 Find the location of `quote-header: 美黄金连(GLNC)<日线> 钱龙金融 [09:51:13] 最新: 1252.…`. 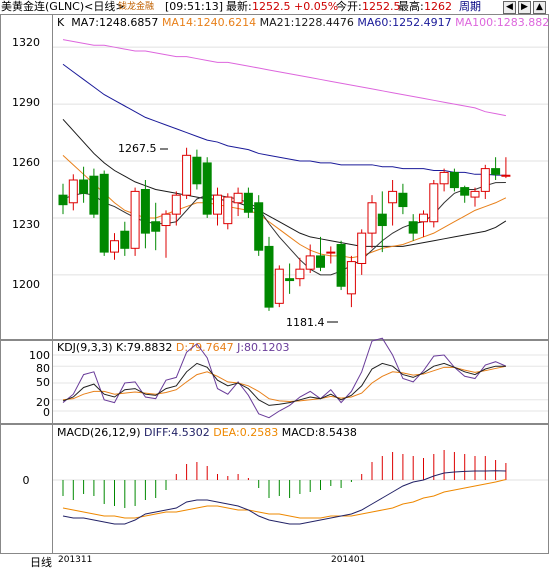

quote-header: 美黄金连(GLNC)<日线> 钱龙金融 [09:51:13] 最新: 1252.… is located at coordinates (274, 7).